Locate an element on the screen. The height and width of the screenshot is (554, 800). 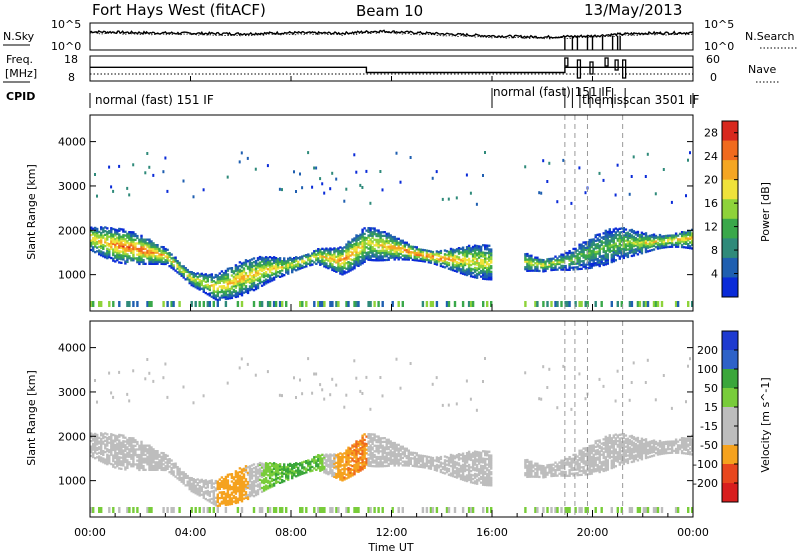
power-cell-1942 is located at coordinates (463, 258).